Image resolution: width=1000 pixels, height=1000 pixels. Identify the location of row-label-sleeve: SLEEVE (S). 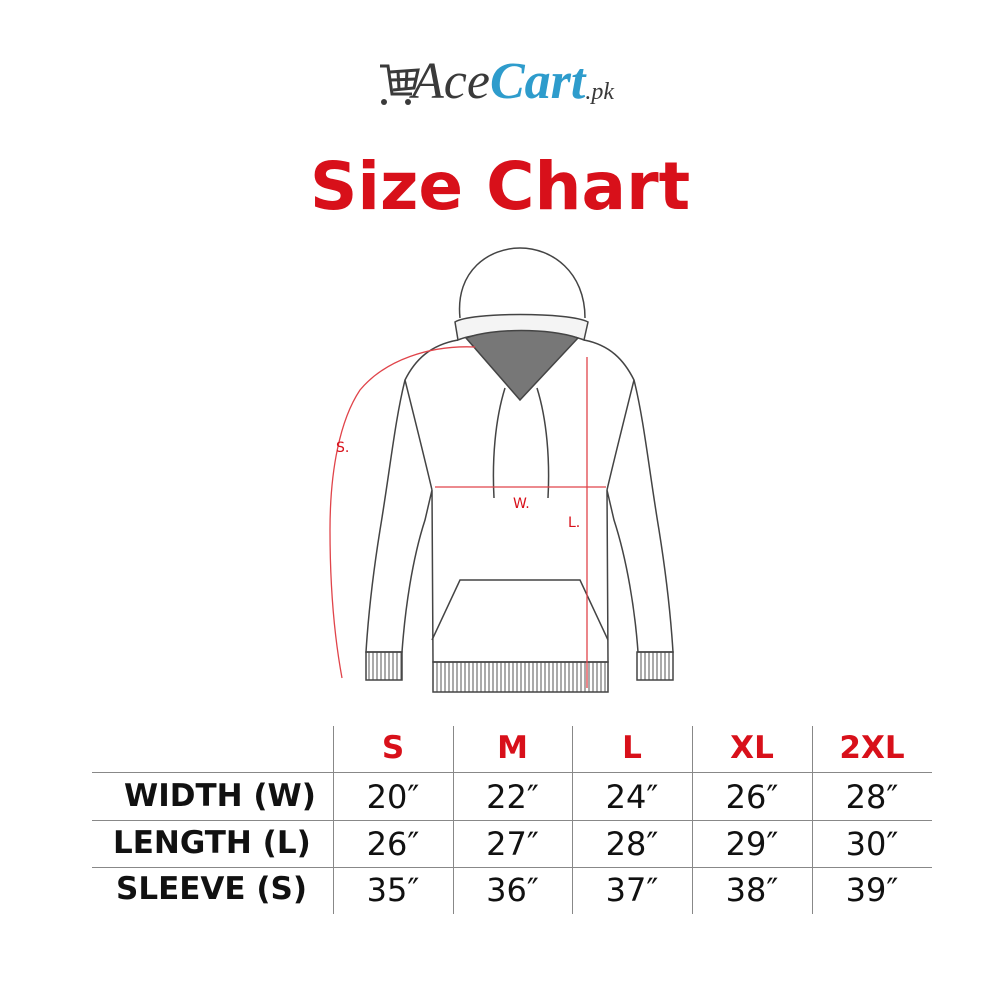
(212, 889).